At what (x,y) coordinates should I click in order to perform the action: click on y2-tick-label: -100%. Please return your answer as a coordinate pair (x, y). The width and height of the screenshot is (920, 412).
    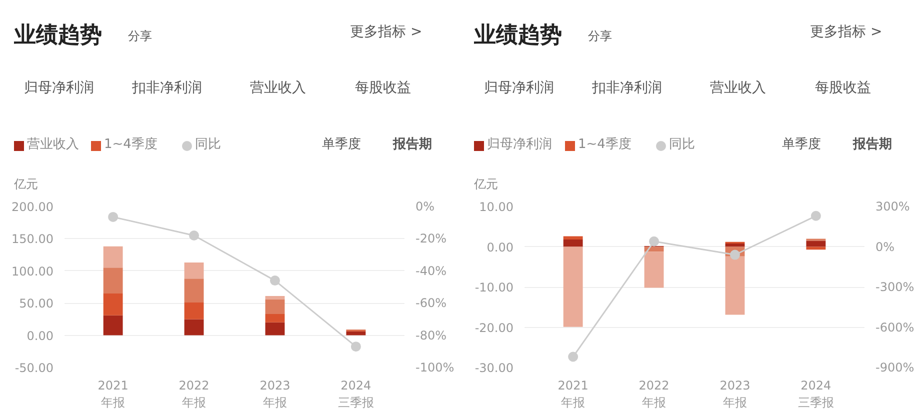
    Looking at the image, I should click on (435, 367).